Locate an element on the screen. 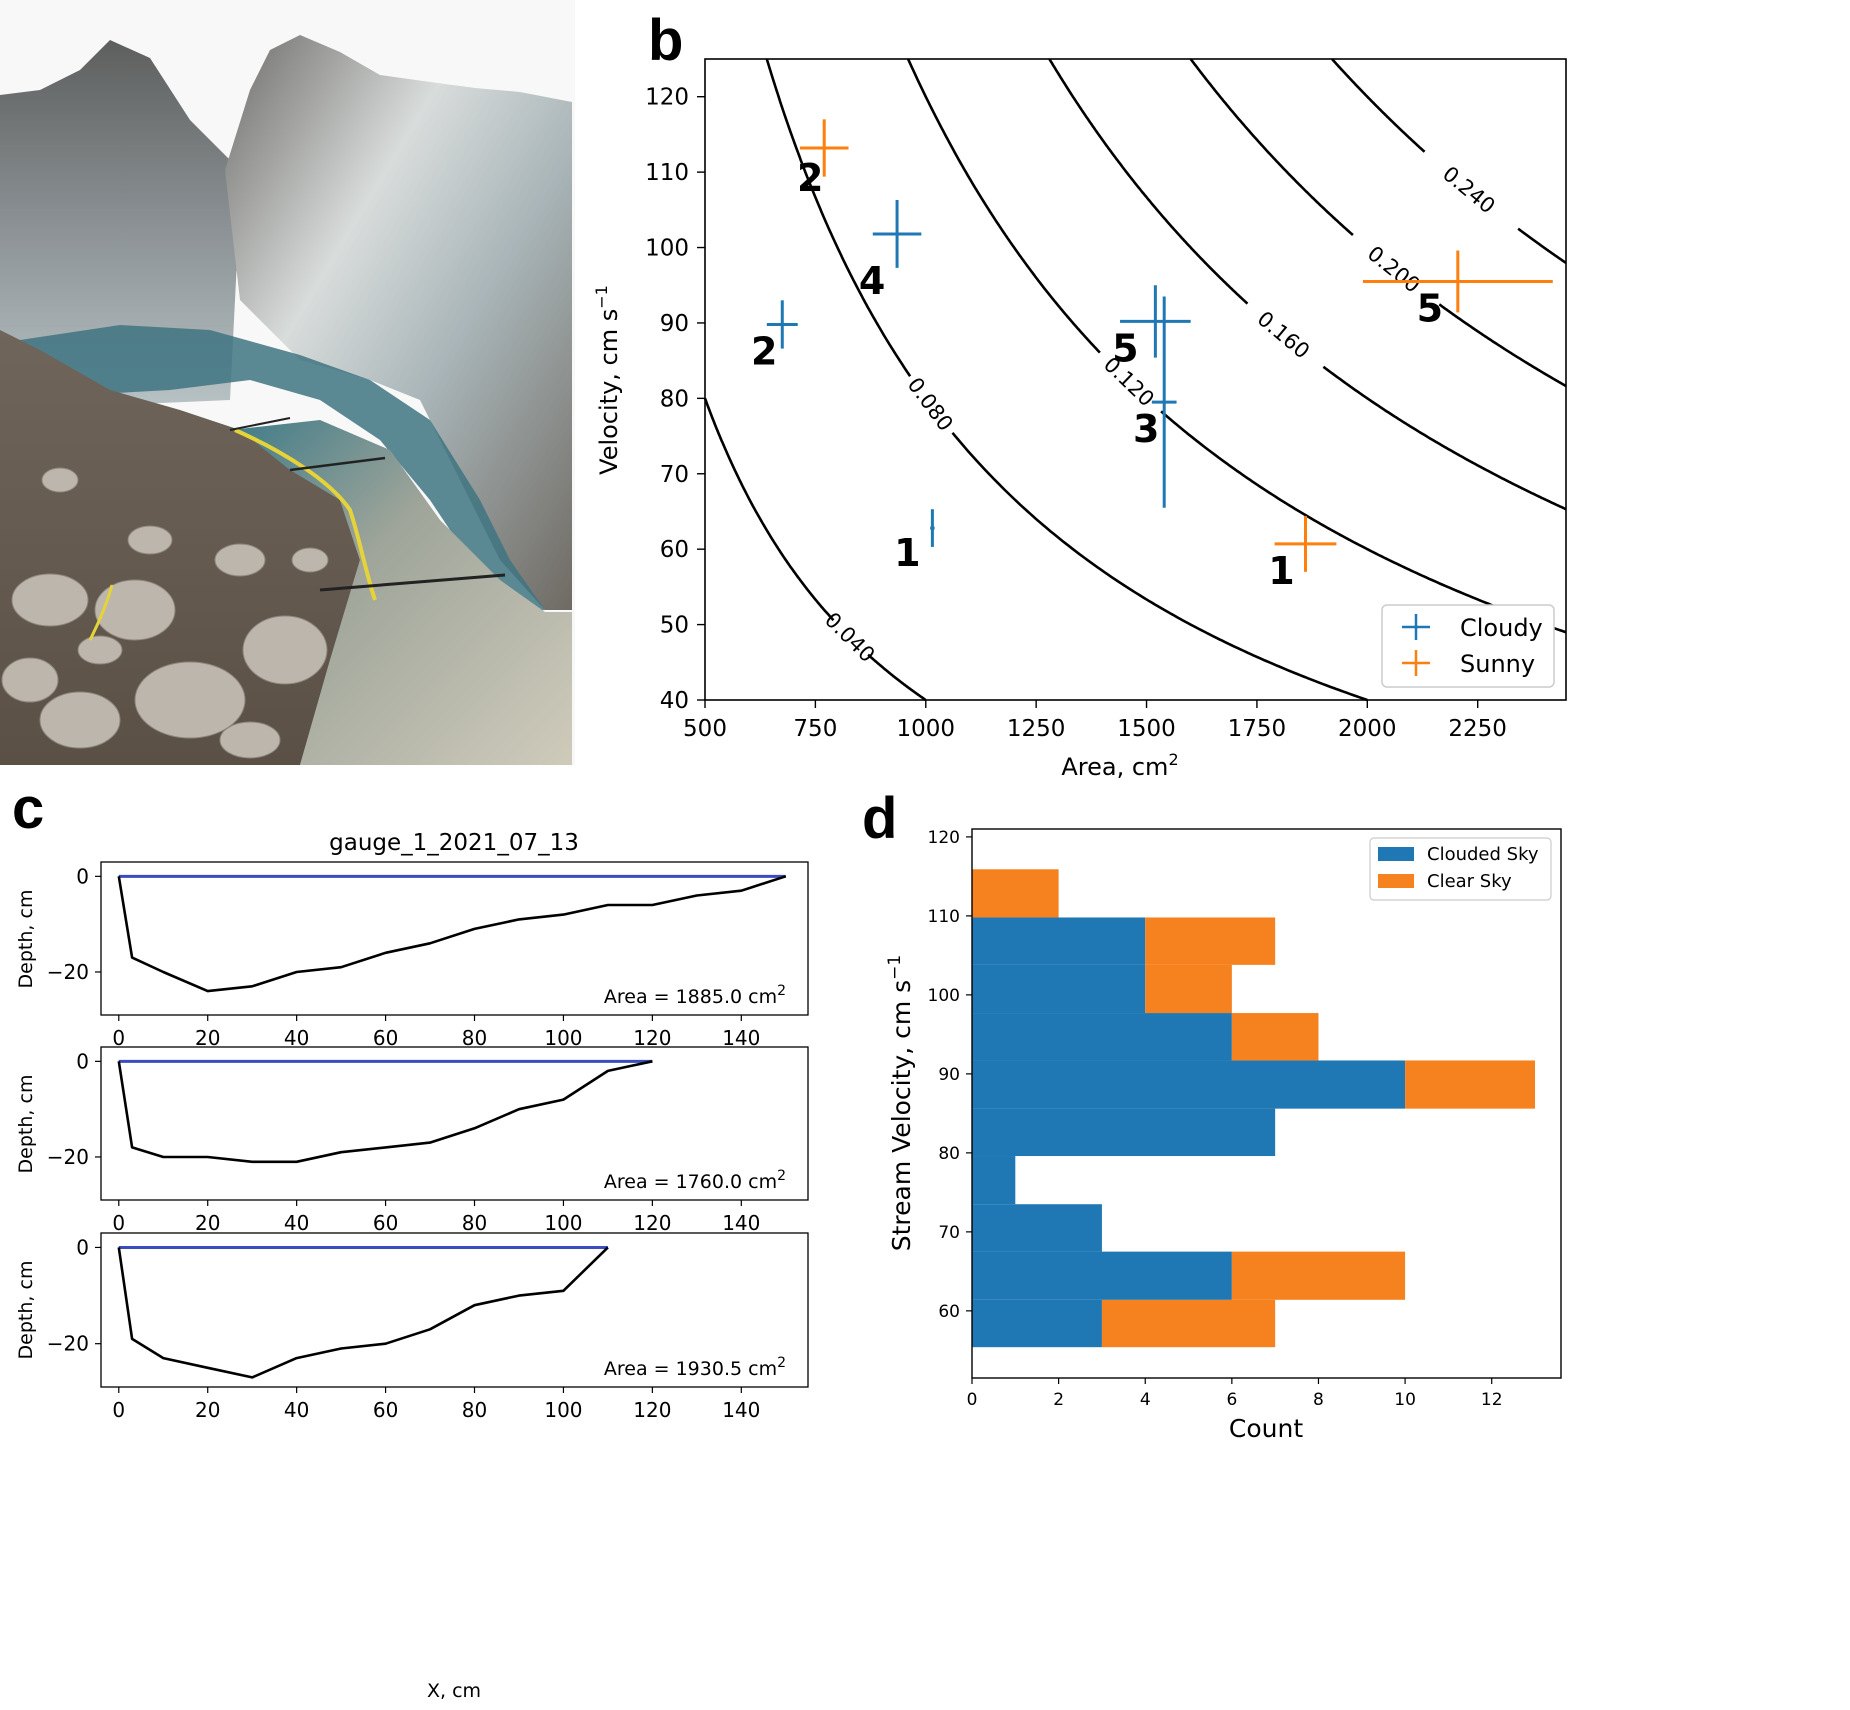 The width and height of the screenshot is (1850, 1710). cross-section-title: gauge_1_2021_07_13 is located at coordinates (454, 843).